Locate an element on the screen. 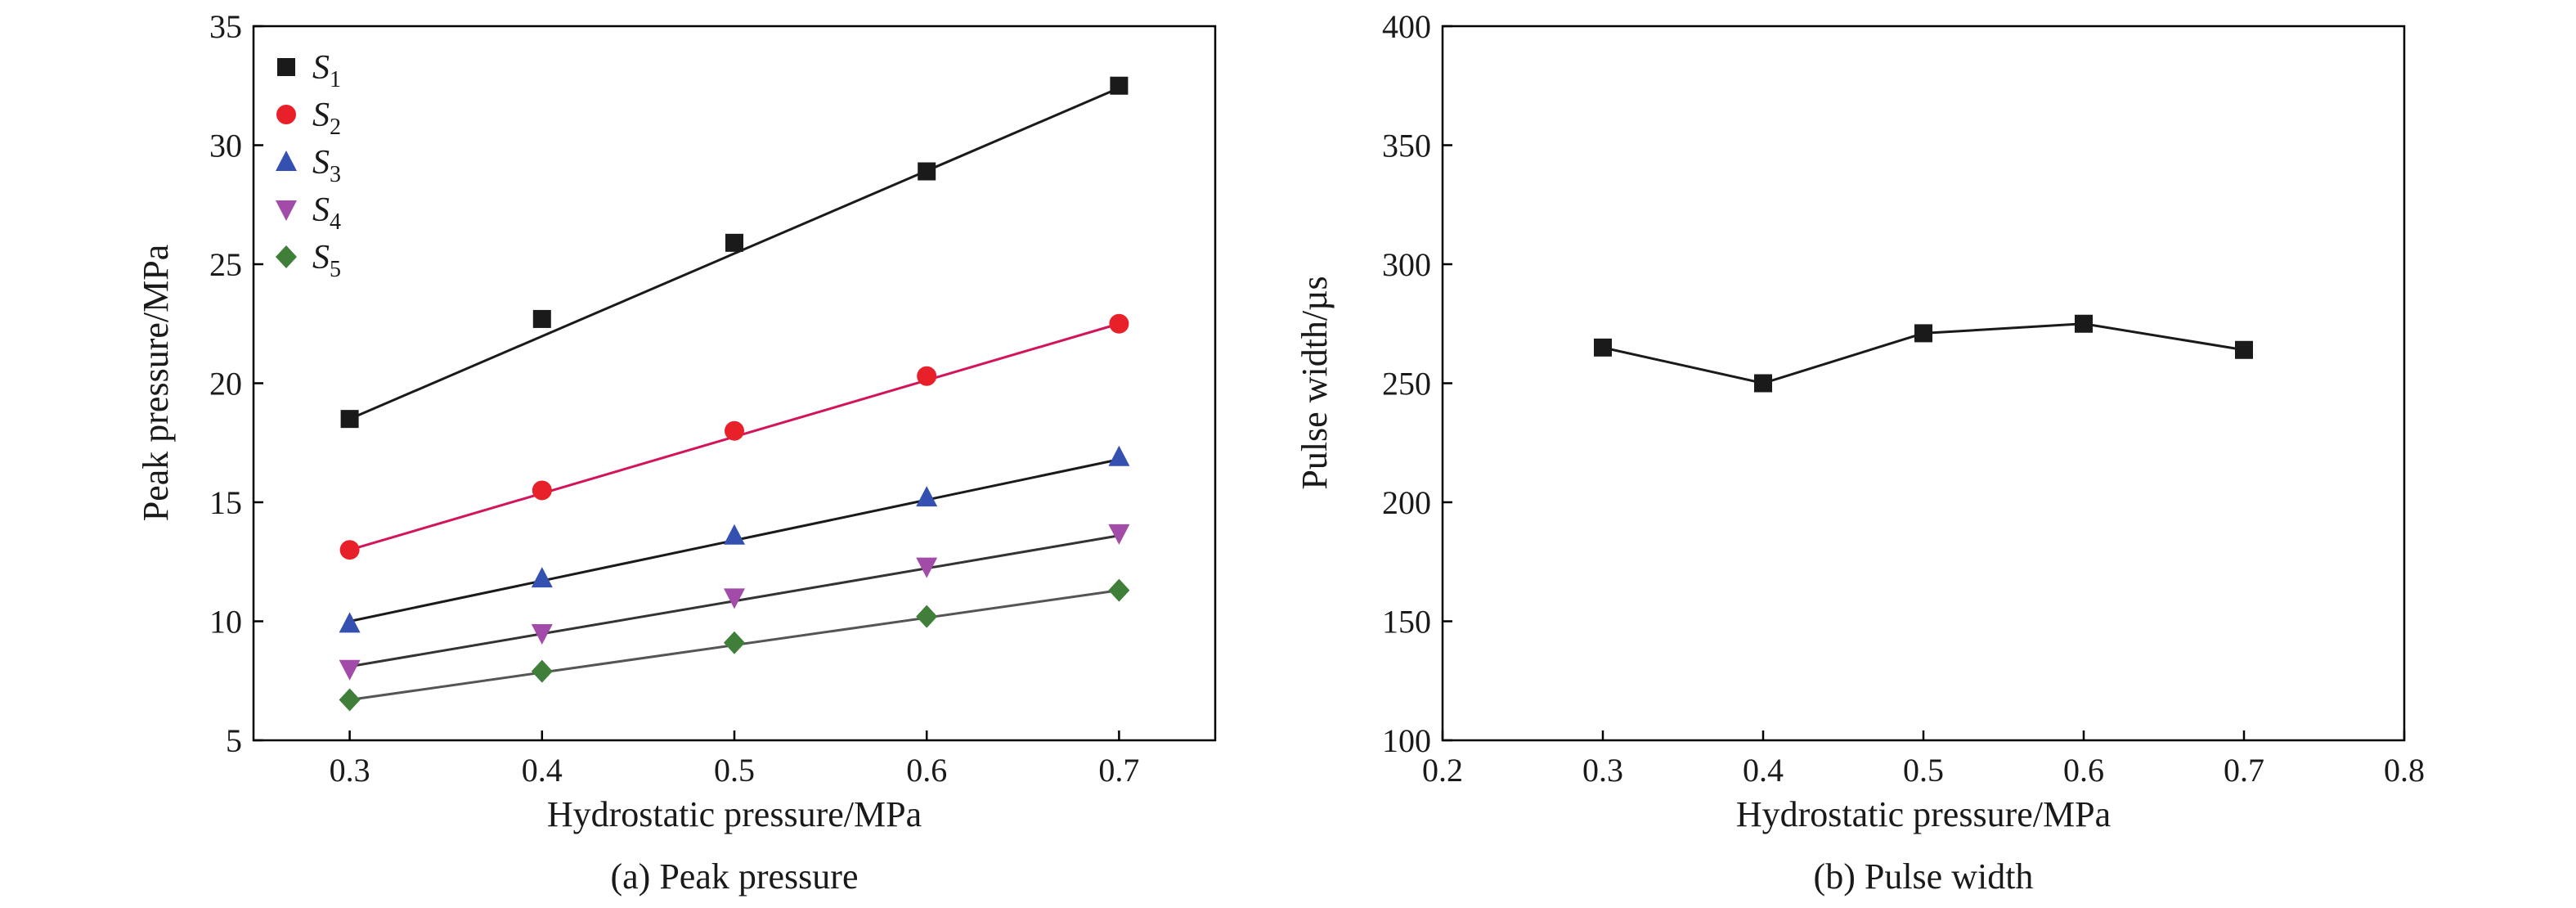  legend-marker-s1 is located at coordinates (286, 67).